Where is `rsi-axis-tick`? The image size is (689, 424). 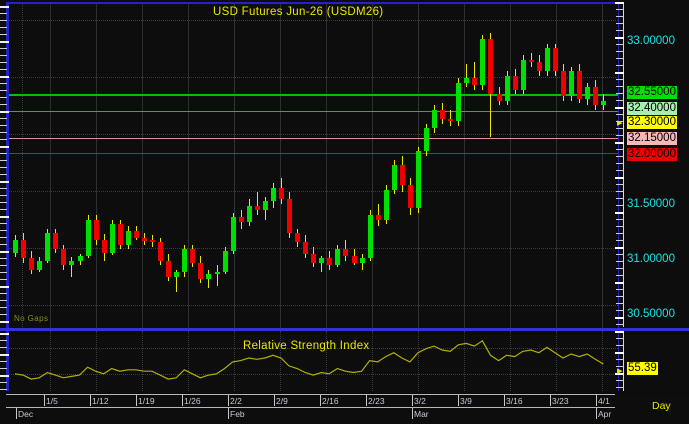
rsi-axis-tick is located at coordinates (619, 374).